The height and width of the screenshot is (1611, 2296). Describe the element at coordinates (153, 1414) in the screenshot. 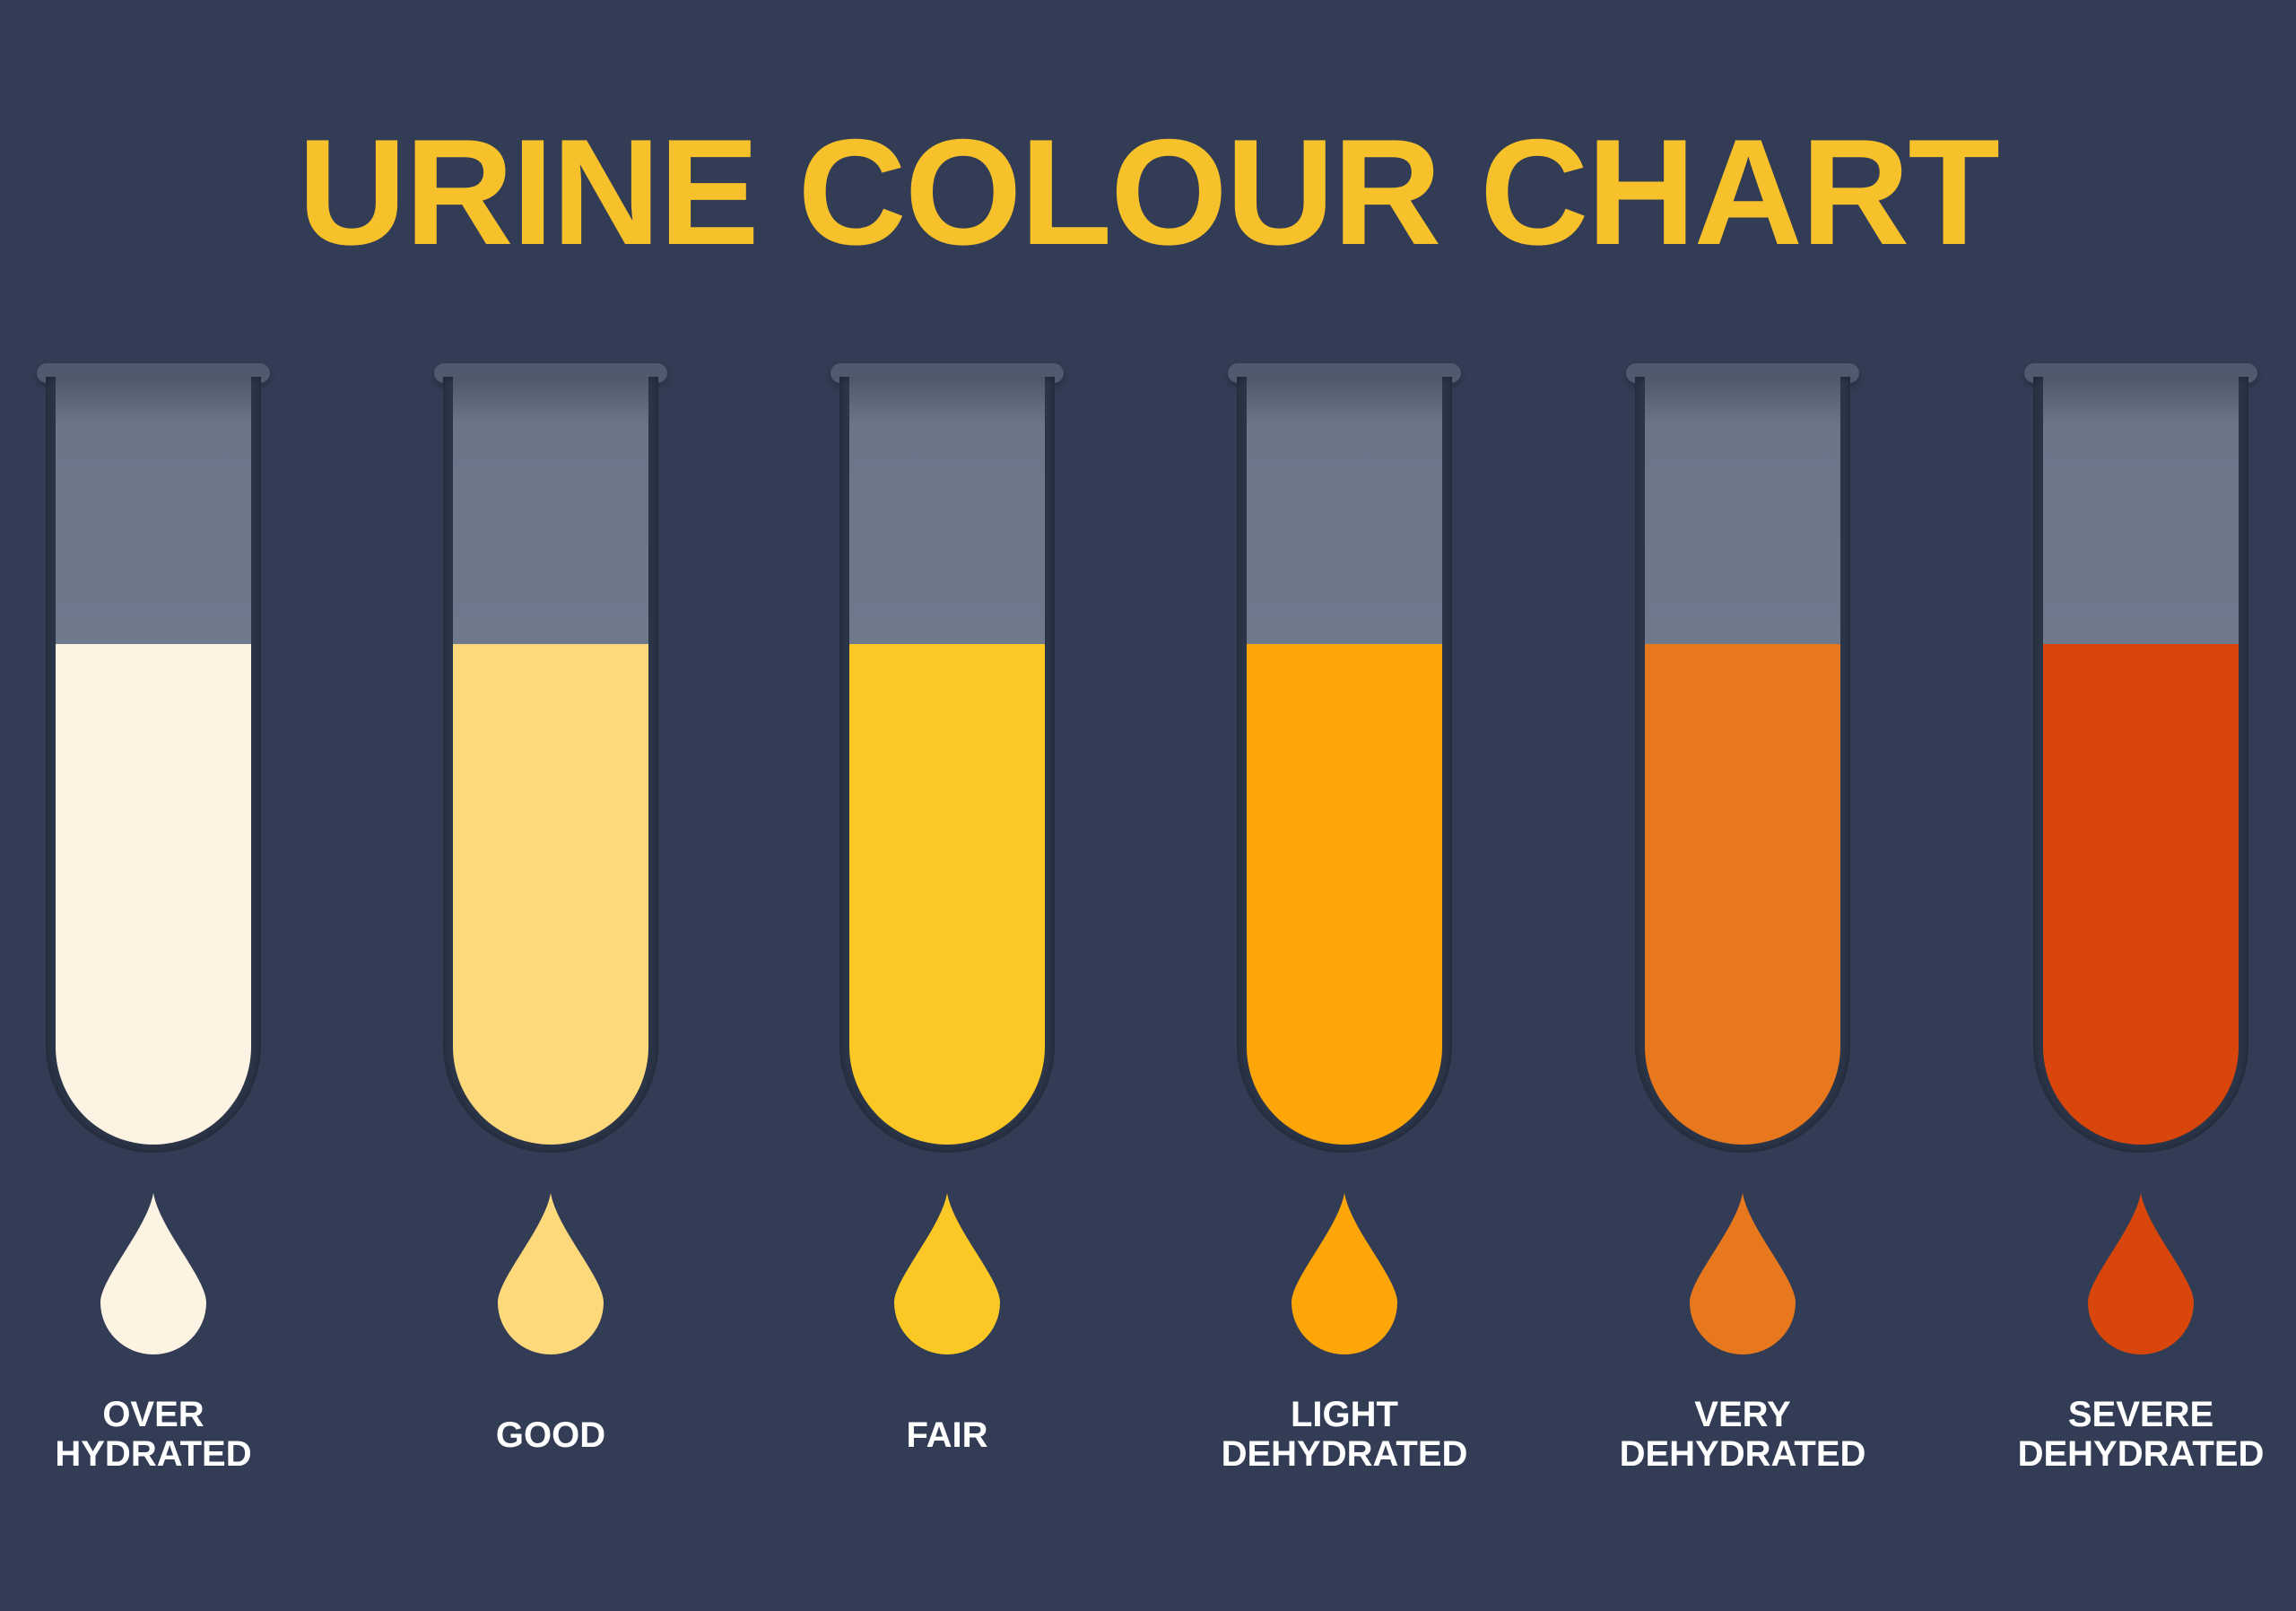

I see `level-label-line1: OVER` at that location.